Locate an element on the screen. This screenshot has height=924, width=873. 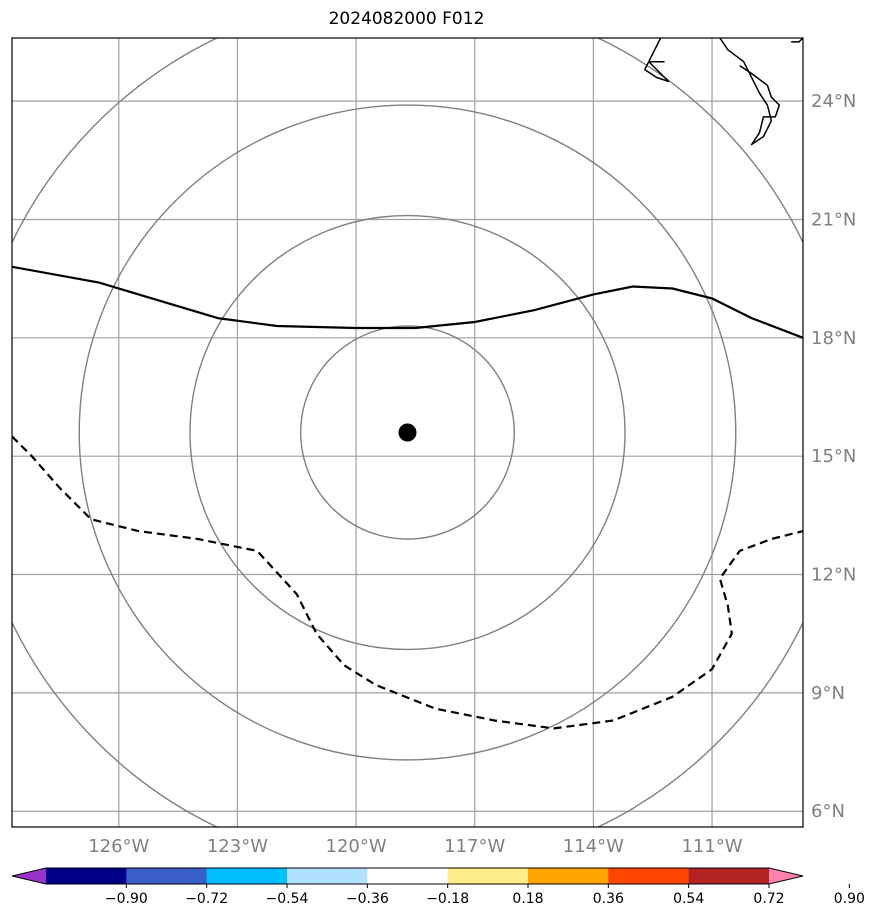
colorbar-tick-label: −0.54 is located at coordinates (287, 899).